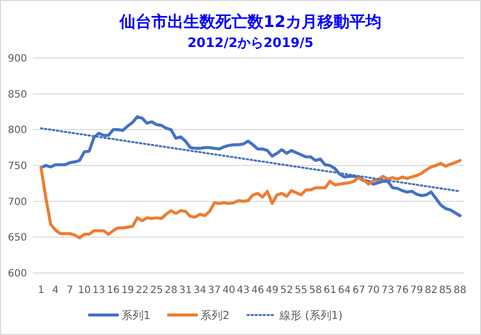 The height and width of the screenshot is (335, 481). I want to click on x-tick-label: 85, so click(445, 290).